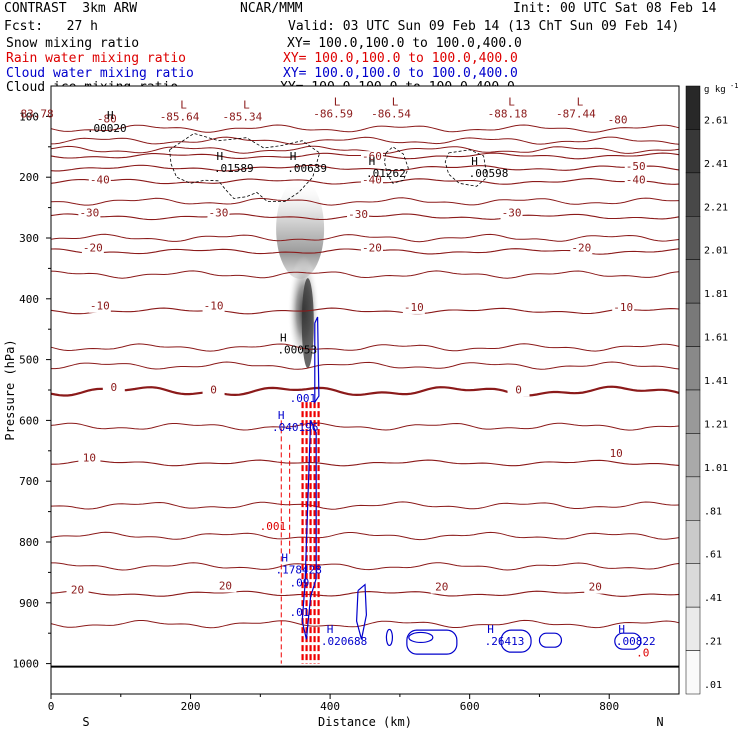 This screenshot has width=740, height=740. I want to click on isotherm-label: 0, so click(113, 387).